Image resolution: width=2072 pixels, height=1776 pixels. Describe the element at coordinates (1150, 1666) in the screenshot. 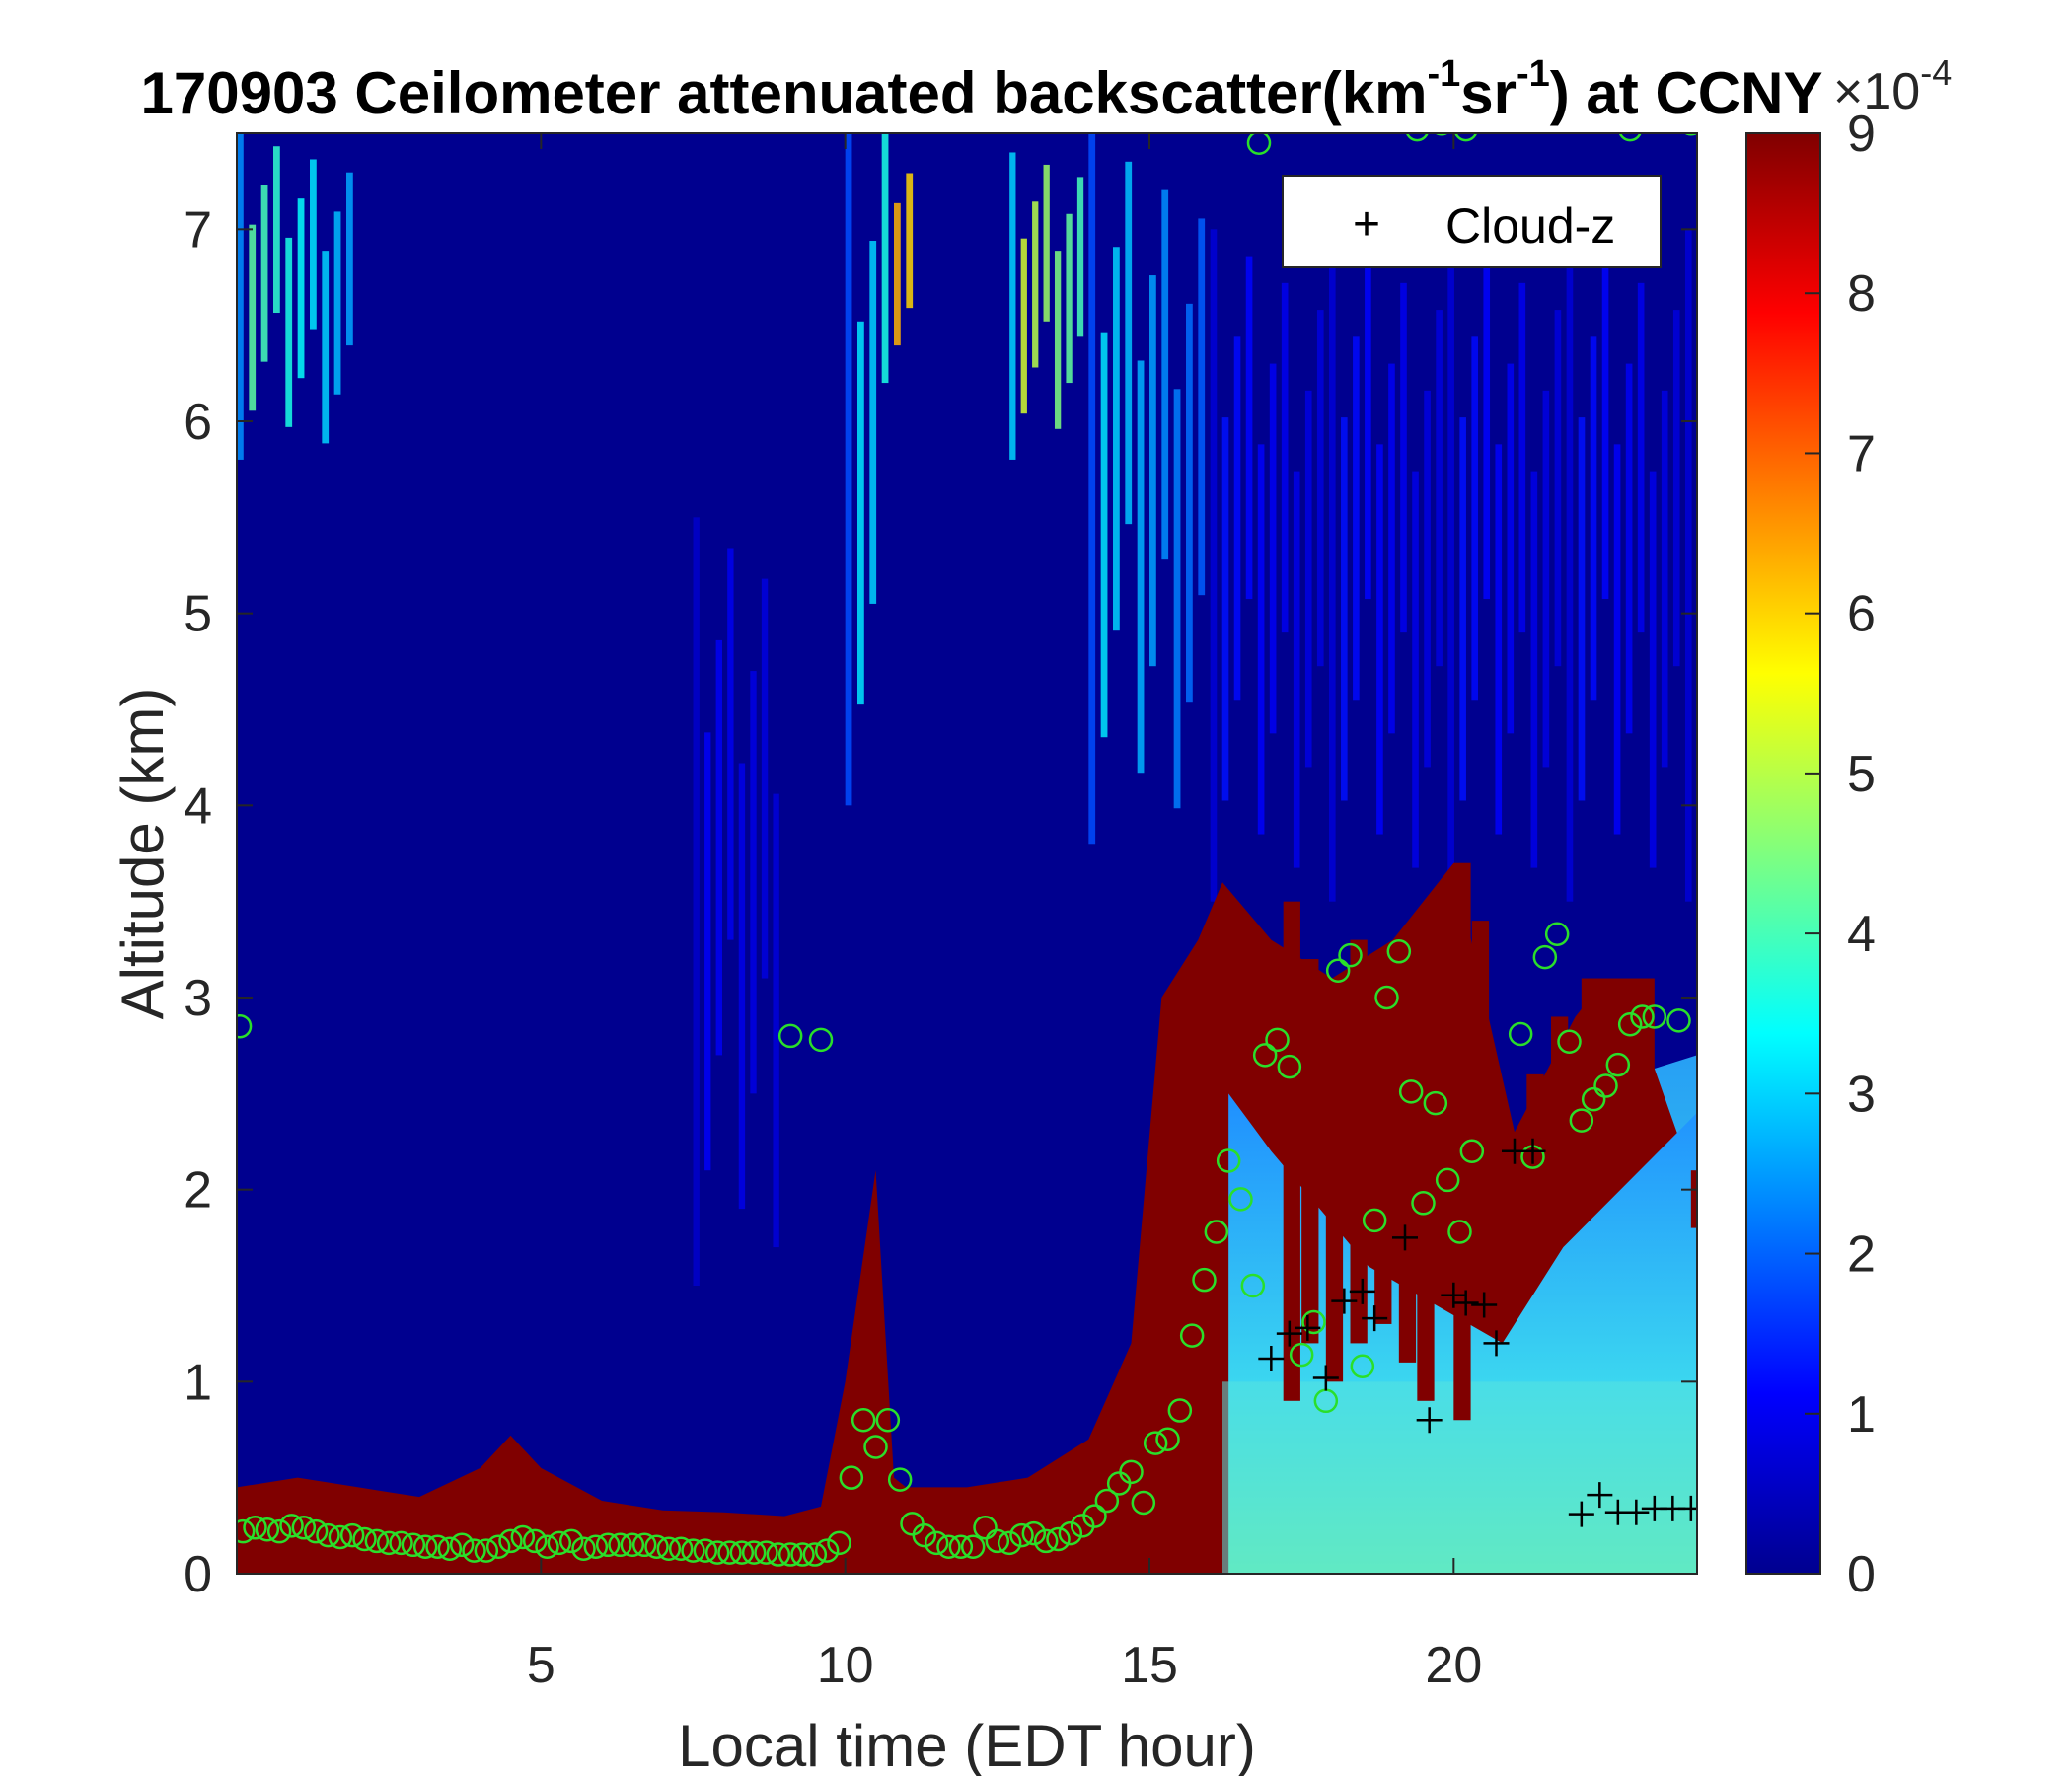

I see `x-tick-label: 15` at that location.